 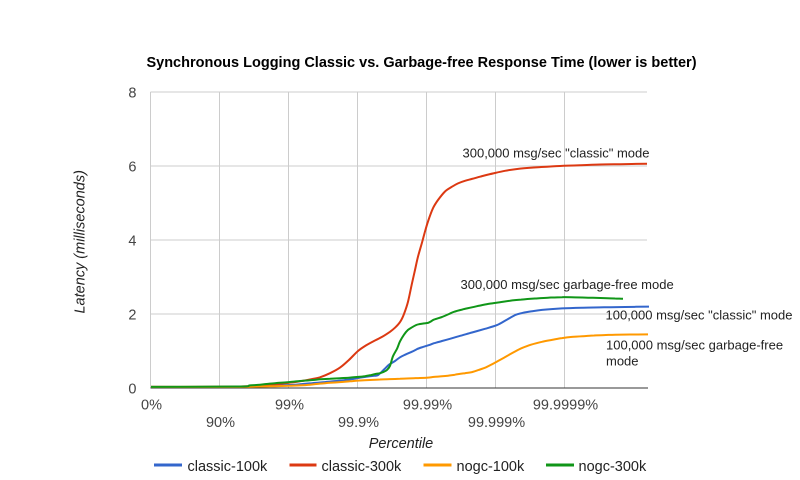 What do you see at coordinates (496, 423) in the screenshot?
I see `svg-text: 99.999%` at bounding box center [496, 423].